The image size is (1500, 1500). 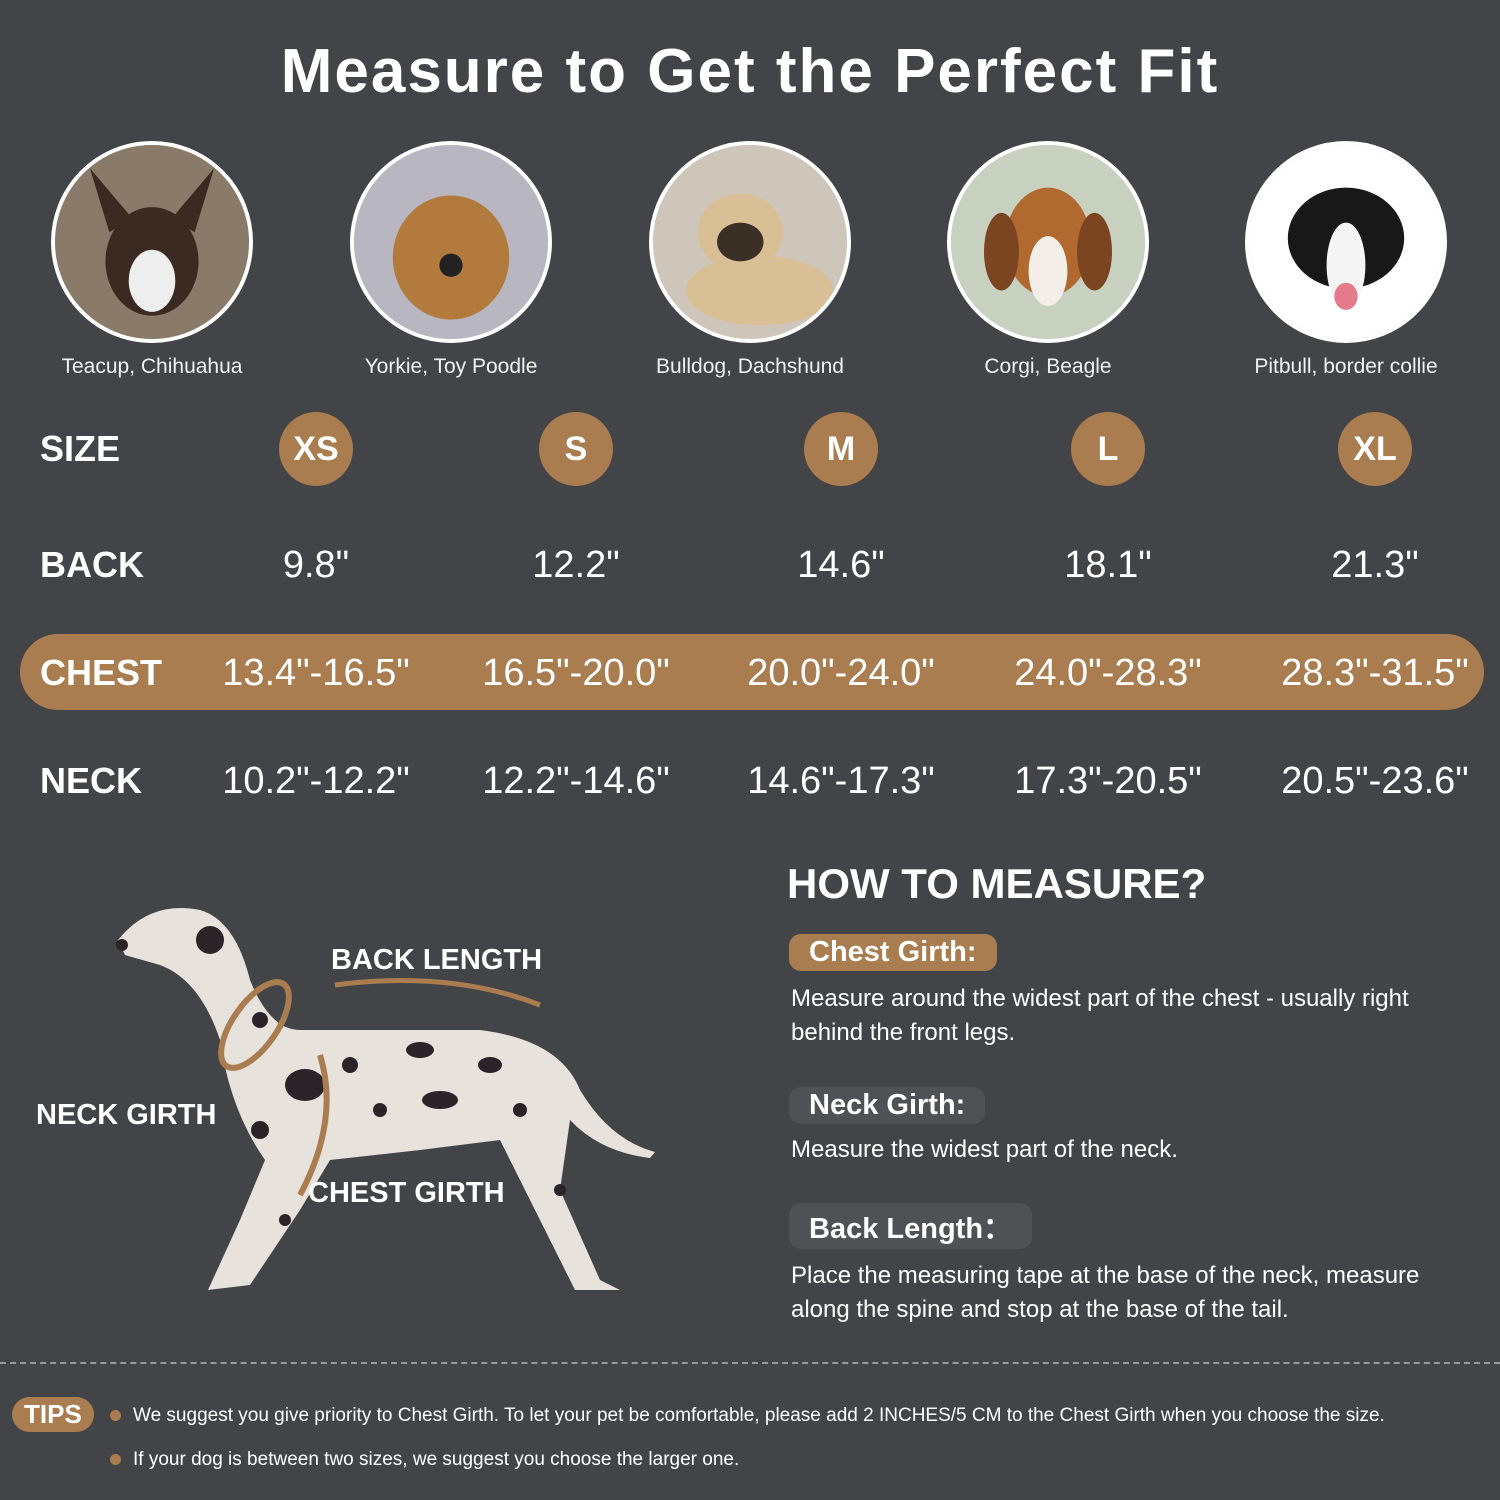 What do you see at coordinates (576, 449) in the screenshot?
I see `size-badge: S` at bounding box center [576, 449].